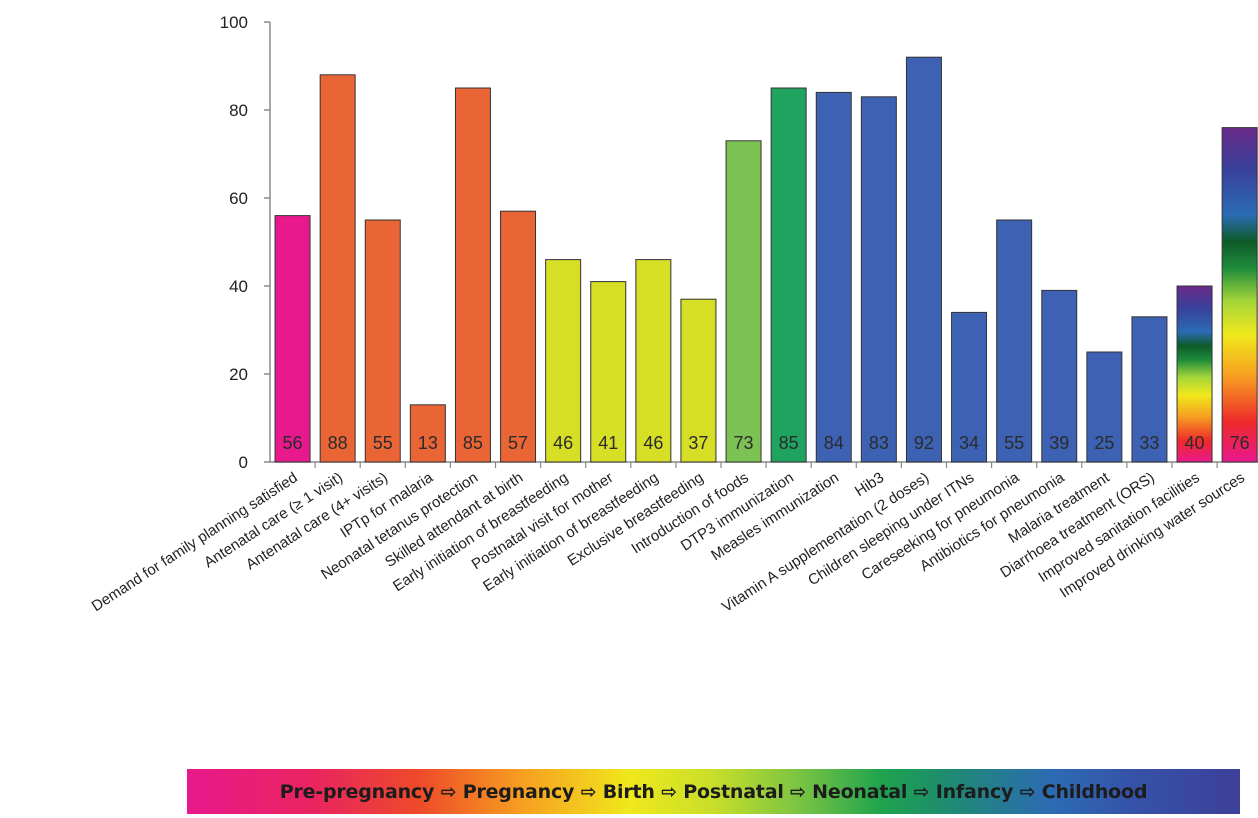 The width and height of the screenshot is (1258, 818). I want to click on bar-value-label: 40, so click(1195, 443).